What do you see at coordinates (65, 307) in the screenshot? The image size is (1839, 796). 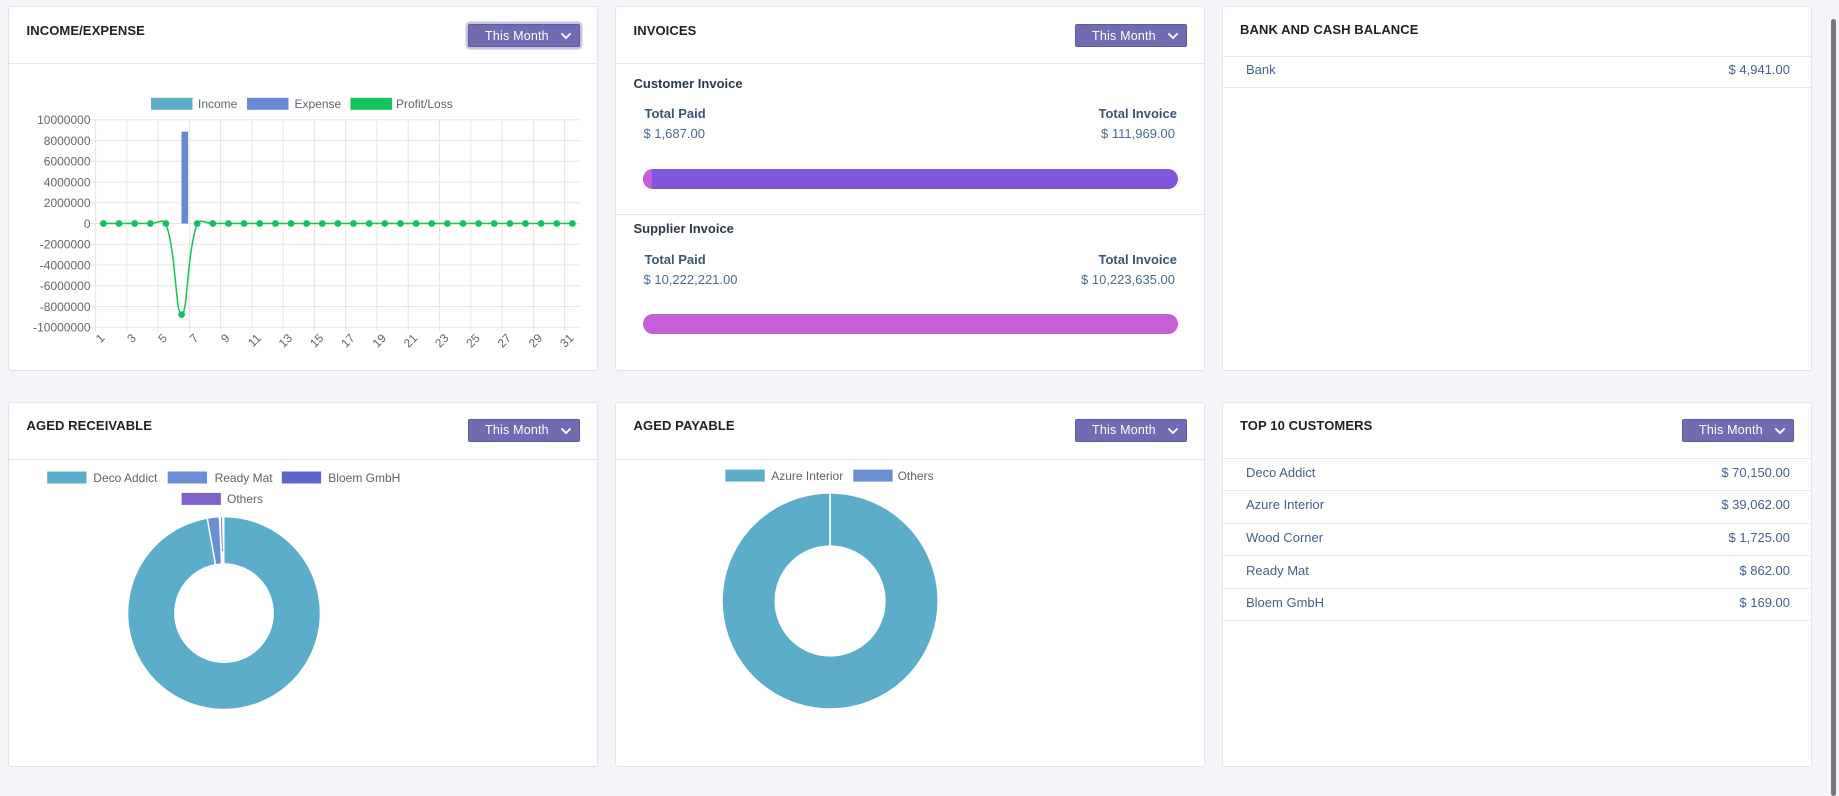 I see `svg-text: -8000000` at bounding box center [65, 307].